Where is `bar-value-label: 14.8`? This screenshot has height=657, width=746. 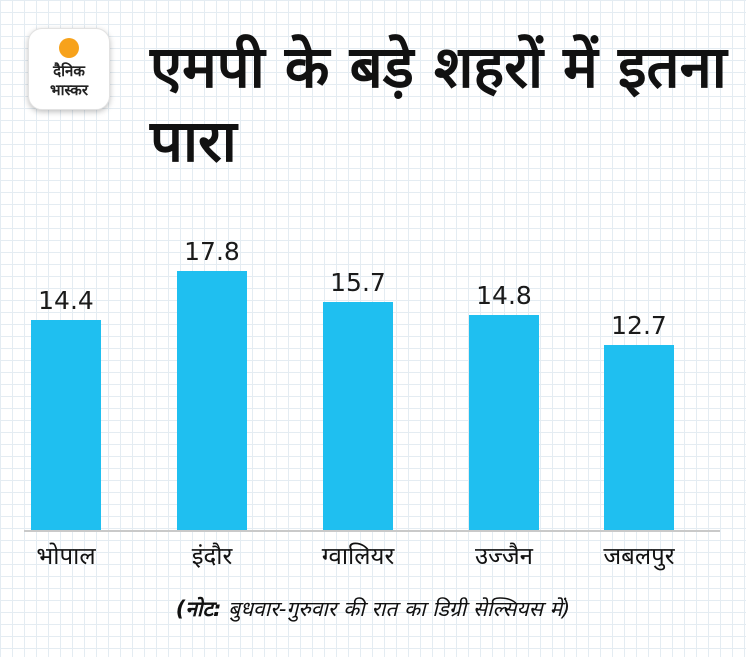
bar-value-label: 14.8 is located at coordinates (504, 295).